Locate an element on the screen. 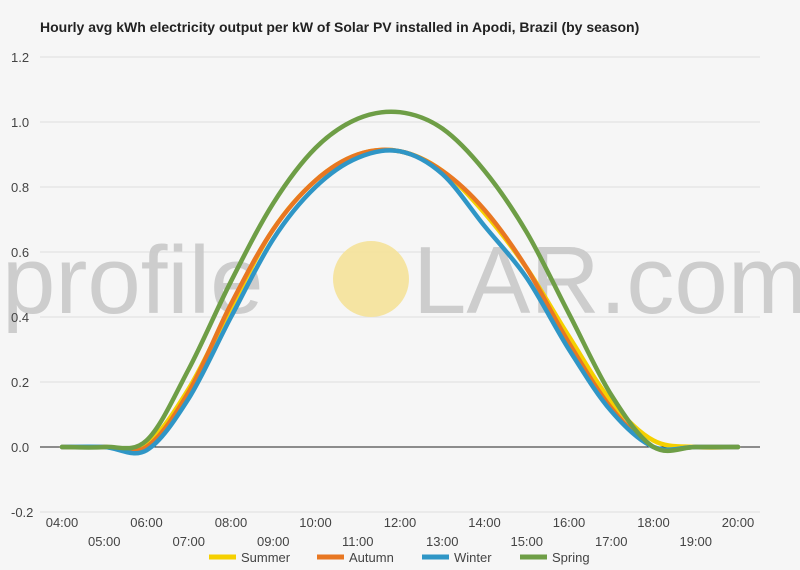 The width and height of the screenshot is (800, 570). legend-label-summer: Summer is located at coordinates (266, 557).